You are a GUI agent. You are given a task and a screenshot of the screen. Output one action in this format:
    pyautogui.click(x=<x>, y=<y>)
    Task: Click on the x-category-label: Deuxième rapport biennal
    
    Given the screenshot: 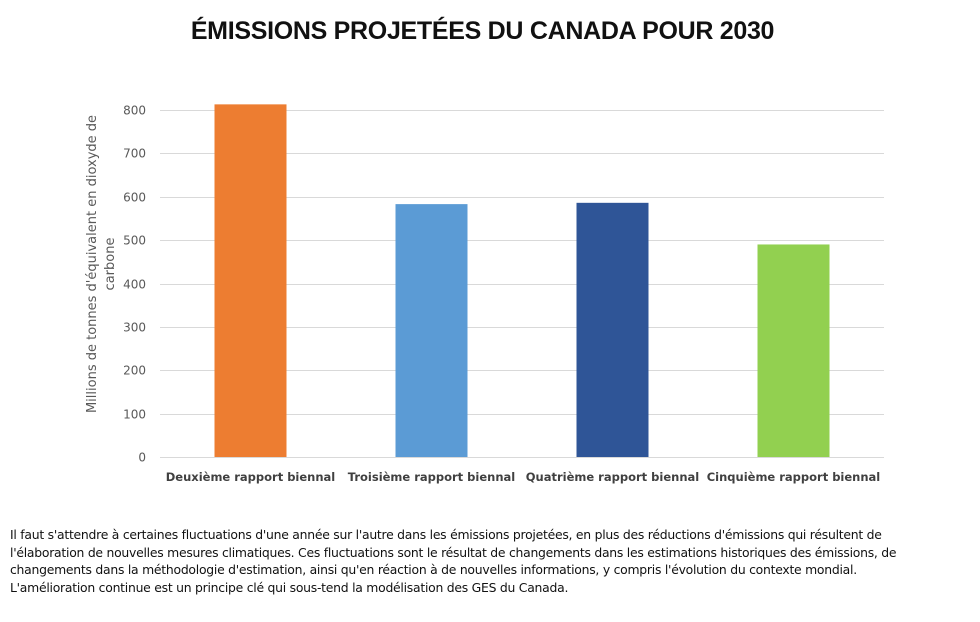 What is the action you would take?
    pyautogui.click(x=251, y=477)
    